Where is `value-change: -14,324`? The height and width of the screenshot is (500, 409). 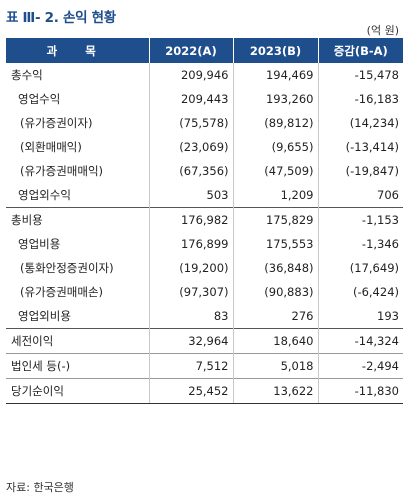 value-change: -14,324 is located at coordinates (360, 341).